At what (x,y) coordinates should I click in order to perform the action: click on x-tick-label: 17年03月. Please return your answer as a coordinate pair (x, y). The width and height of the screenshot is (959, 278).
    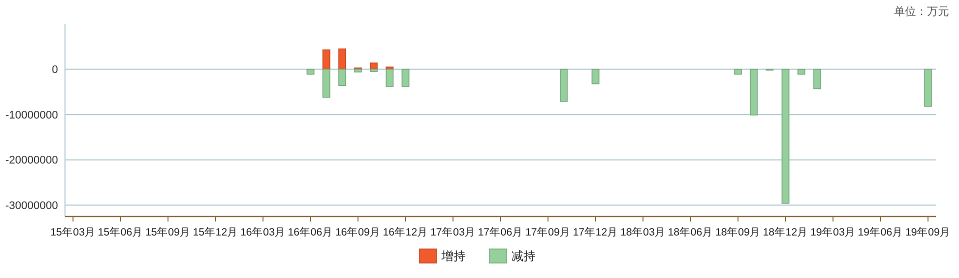
    Looking at the image, I should click on (453, 232).